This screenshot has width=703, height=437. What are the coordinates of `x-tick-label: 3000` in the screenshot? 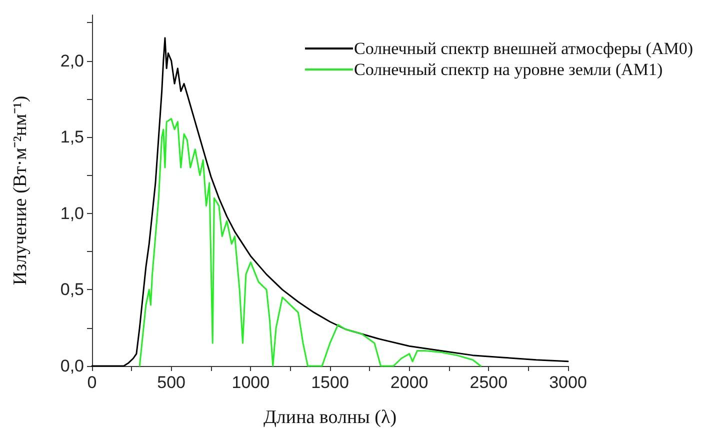 It's located at (568, 382).